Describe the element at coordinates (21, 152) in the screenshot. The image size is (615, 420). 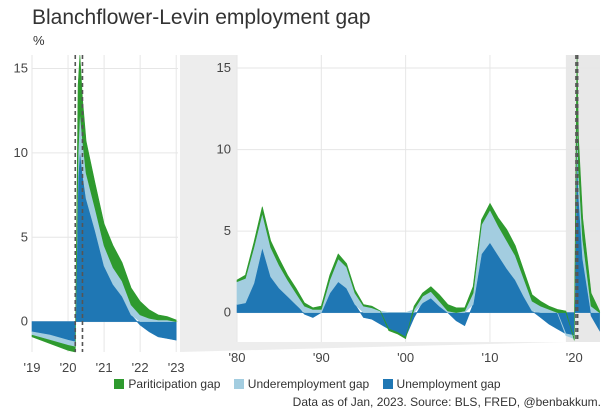
I see `left-ytick-label-2: 10` at that location.